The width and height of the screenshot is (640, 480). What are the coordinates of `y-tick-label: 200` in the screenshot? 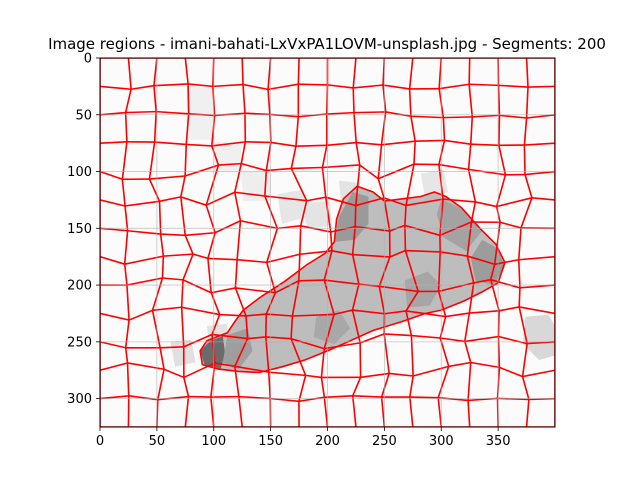 It's located at (79, 286).